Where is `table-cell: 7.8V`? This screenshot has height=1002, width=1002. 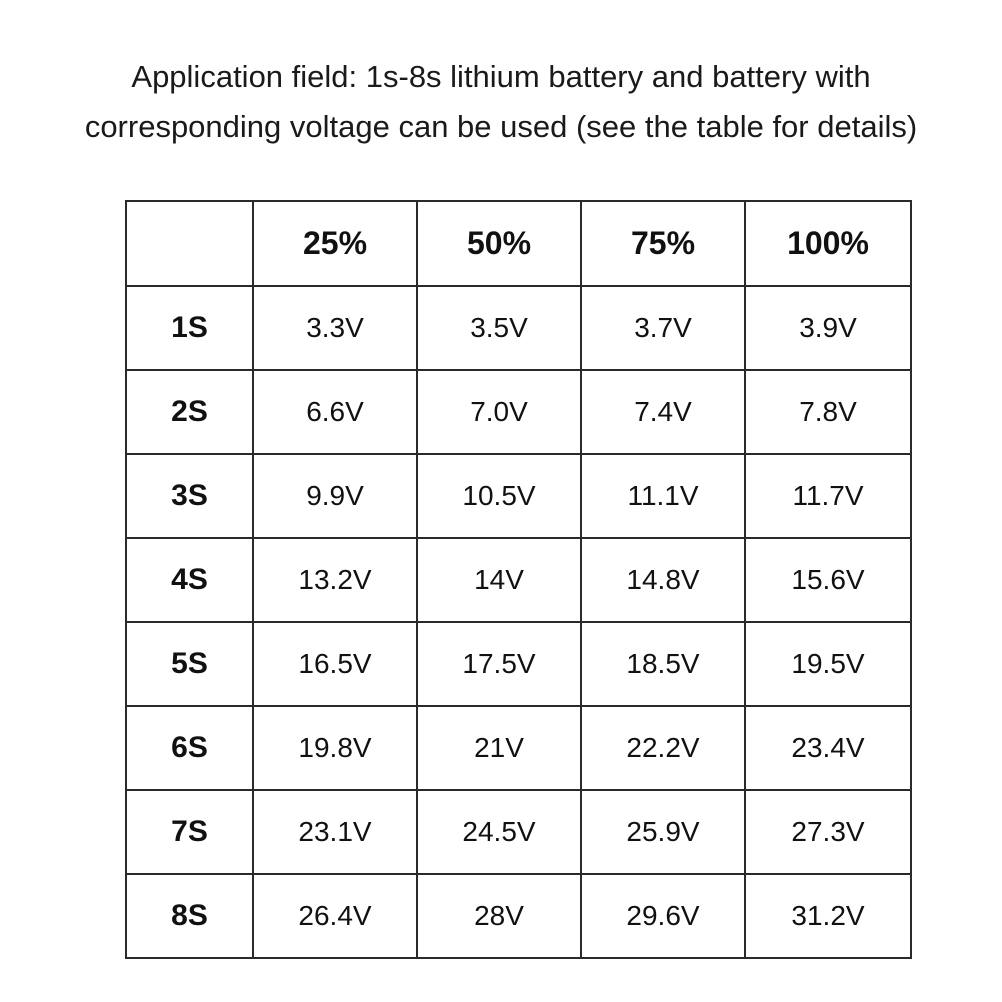
table-cell: 7.8V is located at coordinates (828, 412).